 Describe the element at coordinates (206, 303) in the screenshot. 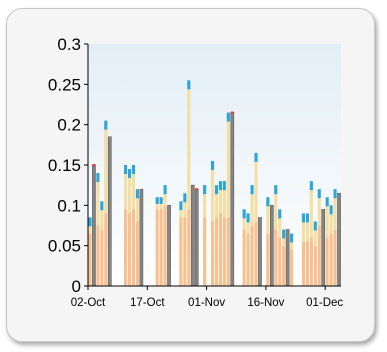

I see `x-tick-label: 01-Nov` at that location.